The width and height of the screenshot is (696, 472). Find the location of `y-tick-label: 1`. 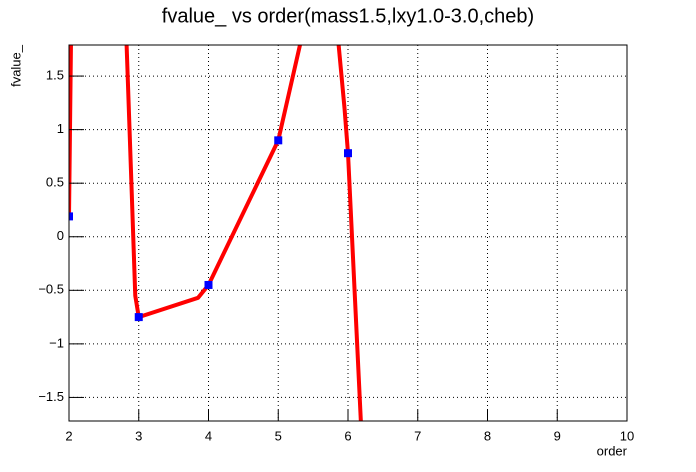

y-tick-label: 1 is located at coordinates (60, 128).